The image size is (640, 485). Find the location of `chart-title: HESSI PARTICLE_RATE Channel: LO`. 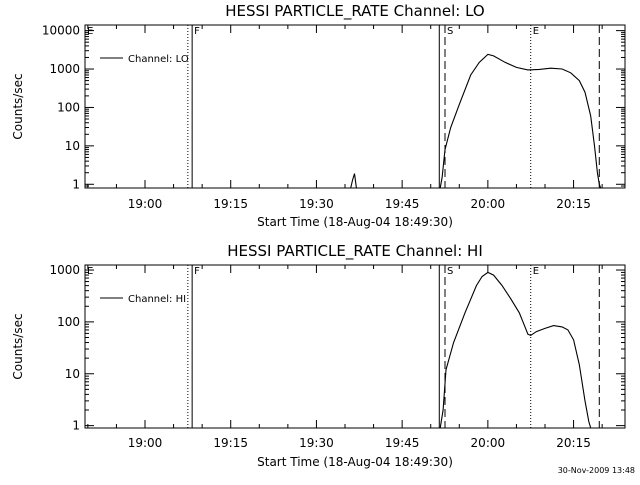

chart-title: HESSI PARTICLE_RATE Channel: LO is located at coordinates (354, 11).